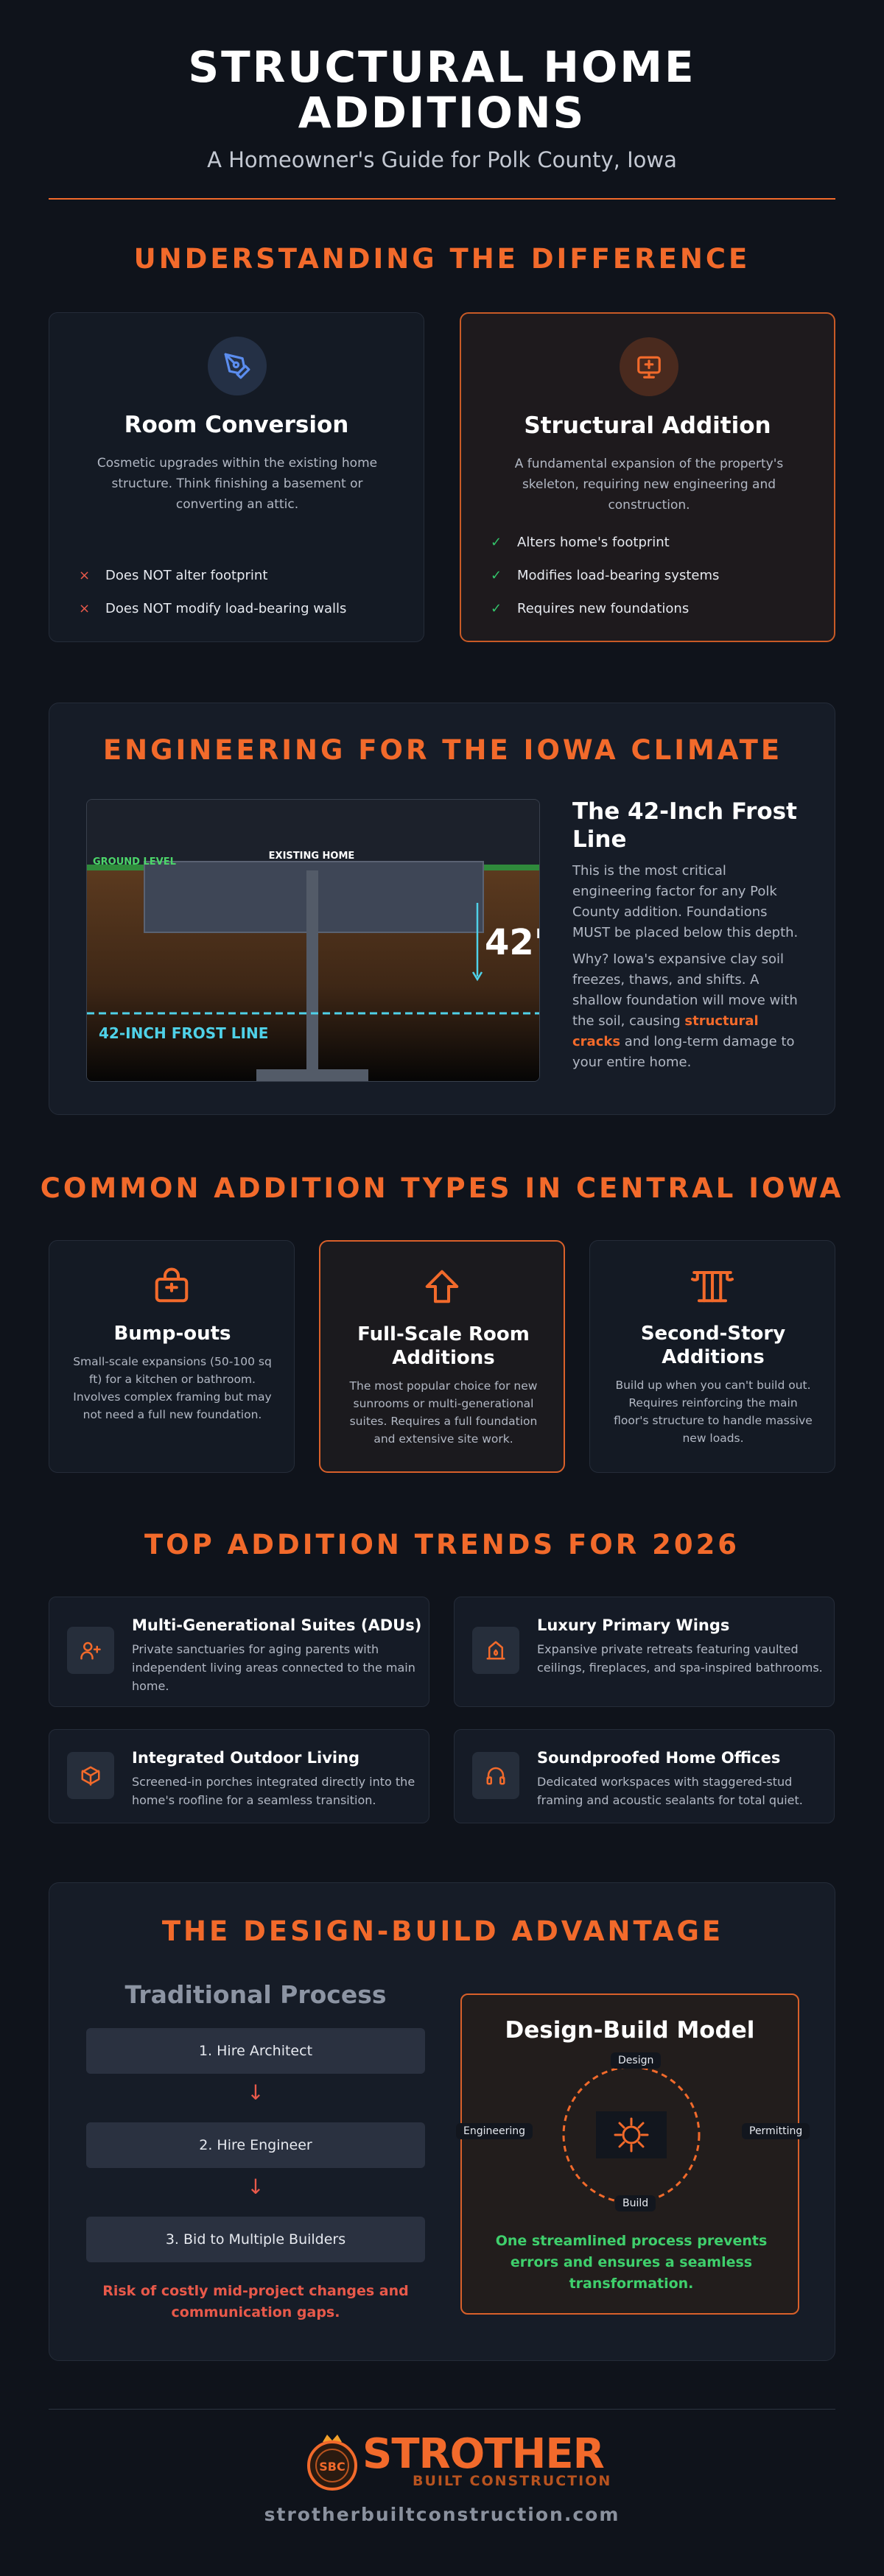 The width and height of the screenshot is (884, 2576). What do you see at coordinates (332, 2467) in the screenshot?
I see `logo-badge-text: SBC` at bounding box center [332, 2467].